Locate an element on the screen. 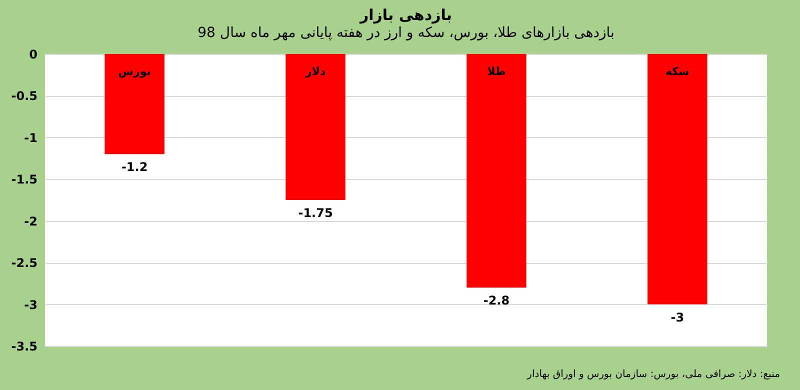 The image size is (800, 390). y-tick-label: -1 is located at coordinates (31, 137).